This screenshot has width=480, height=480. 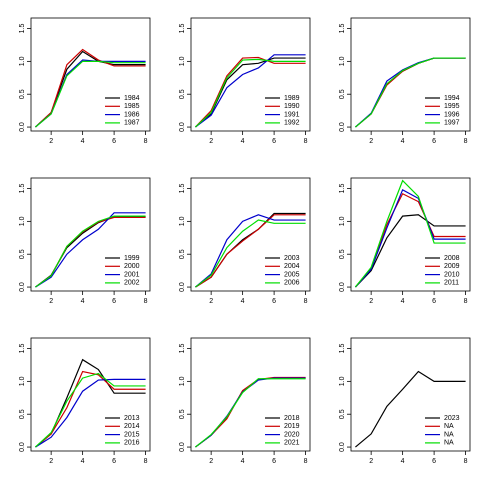 I want to click on legend-label: 1994, so click(x=452, y=98).